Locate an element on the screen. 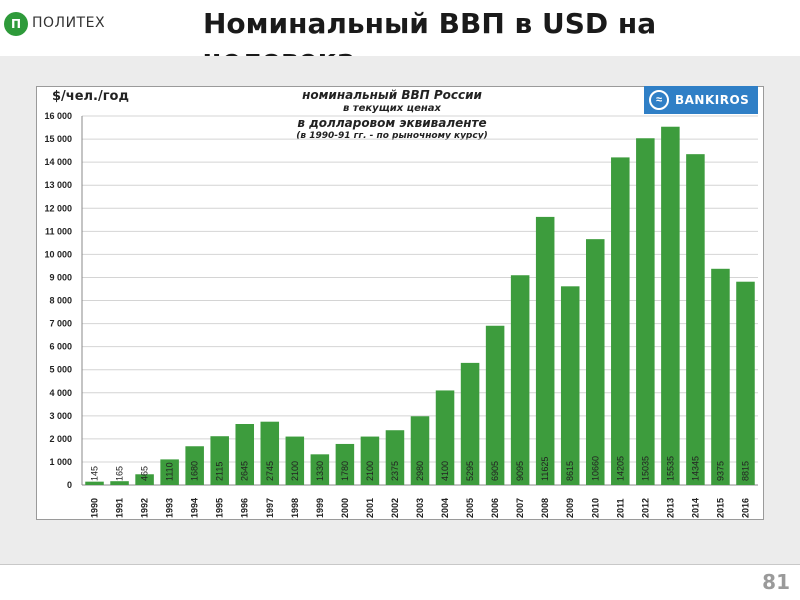 Image resolution: width=800 pixels, height=600 pixels. bar-2006 is located at coordinates (495, 405).